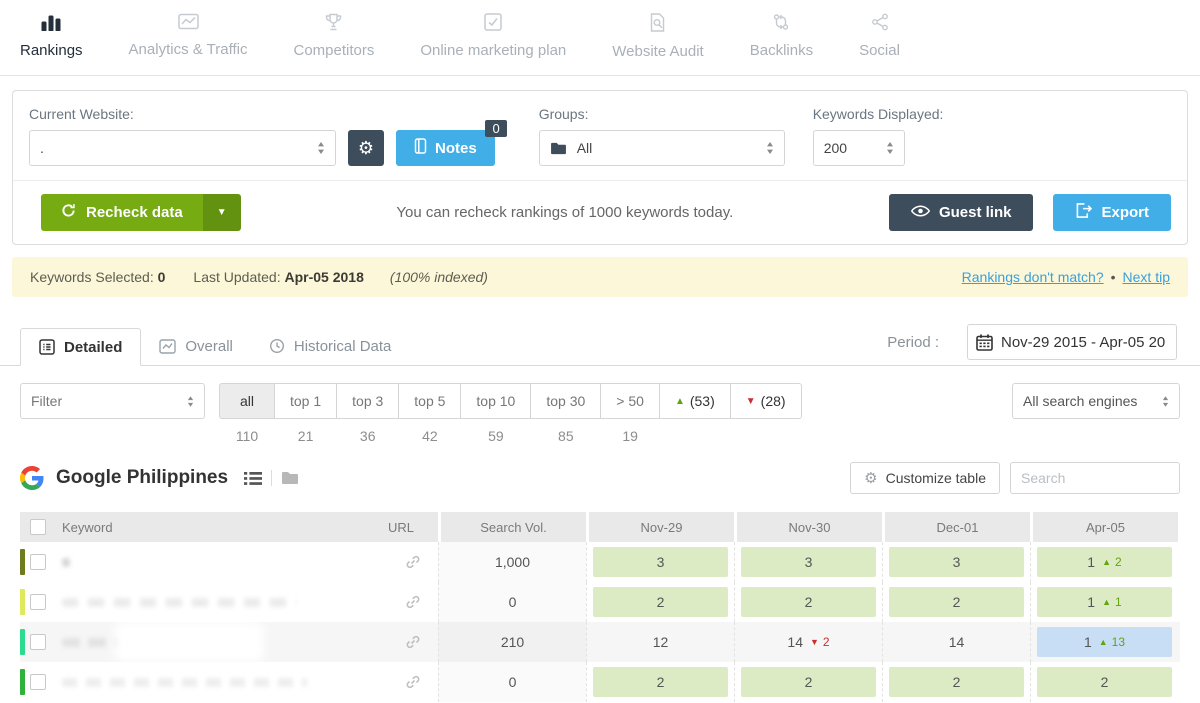 The width and height of the screenshot is (1200, 703). What do you see at coordinates (781, 44) in the screenshot?
I see `nav-backlinks: Backlinks` at bounding box center [781, 44].